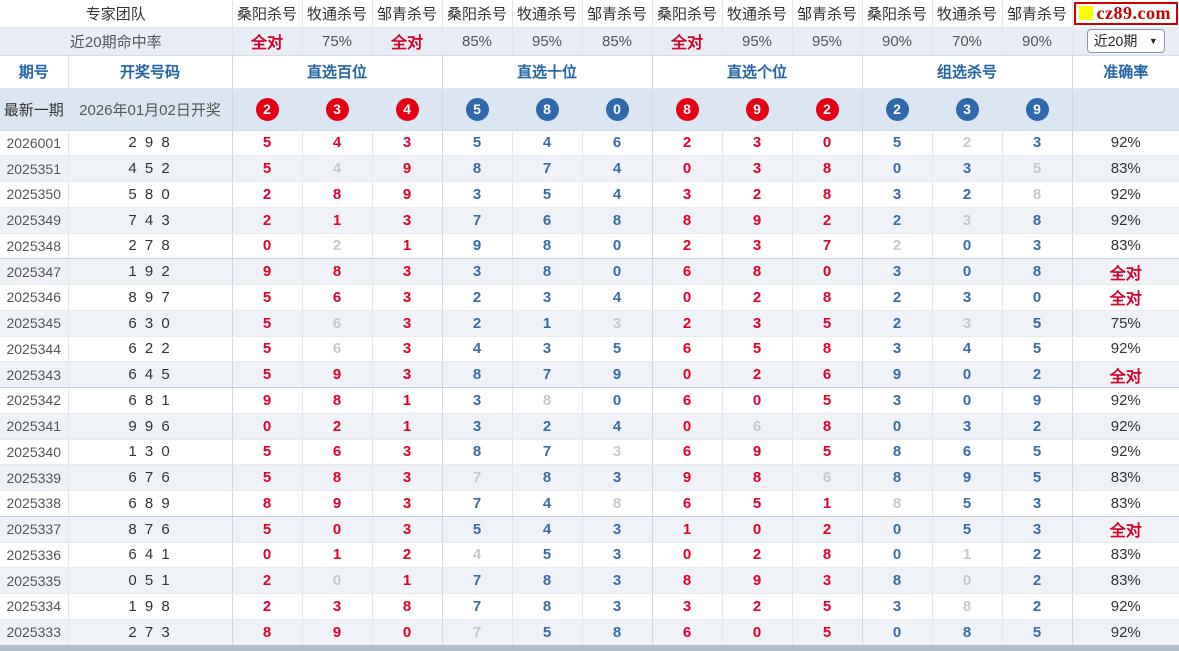 This screenshot has width=1179, height=651. What do you see at coordinates (589, 648) in the screenshot?
I see `table-bottom-border` at bounding box center [589, 648].